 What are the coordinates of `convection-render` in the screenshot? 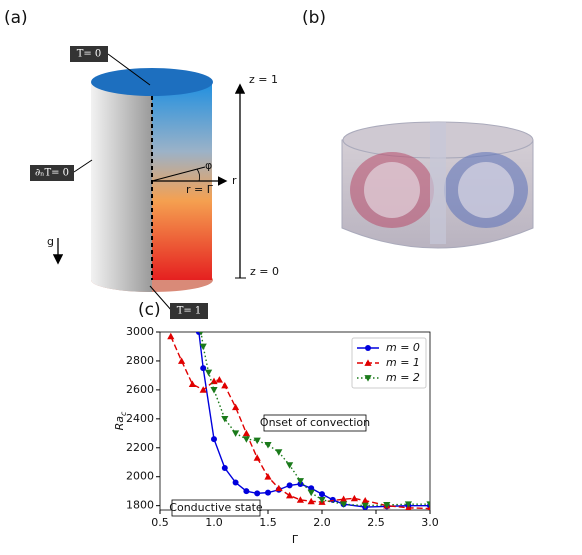 It's located at (437, 185).